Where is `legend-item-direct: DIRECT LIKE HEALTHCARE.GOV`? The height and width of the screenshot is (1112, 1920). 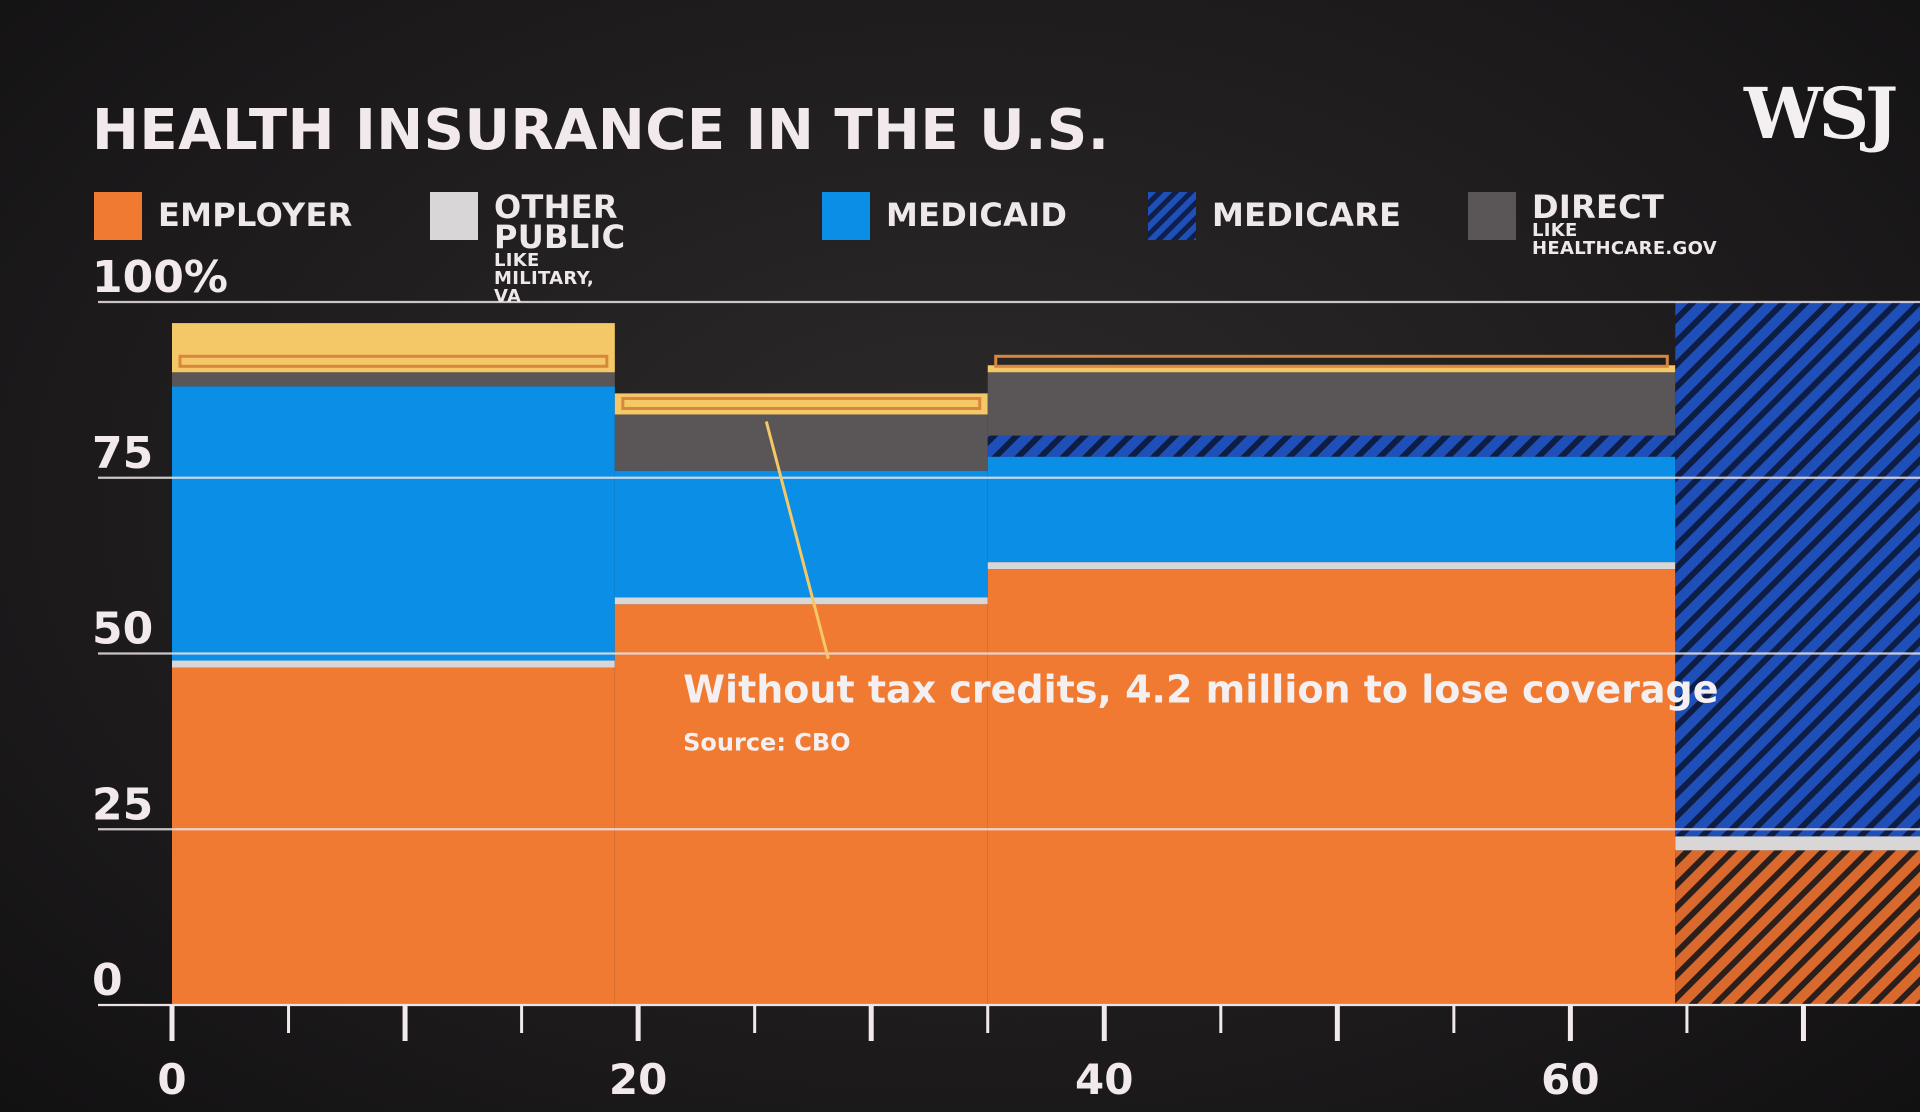 legend-item-direct: DIRECT LIKE HEALTHCARE.GOV is located at coordinates (1592, 223).